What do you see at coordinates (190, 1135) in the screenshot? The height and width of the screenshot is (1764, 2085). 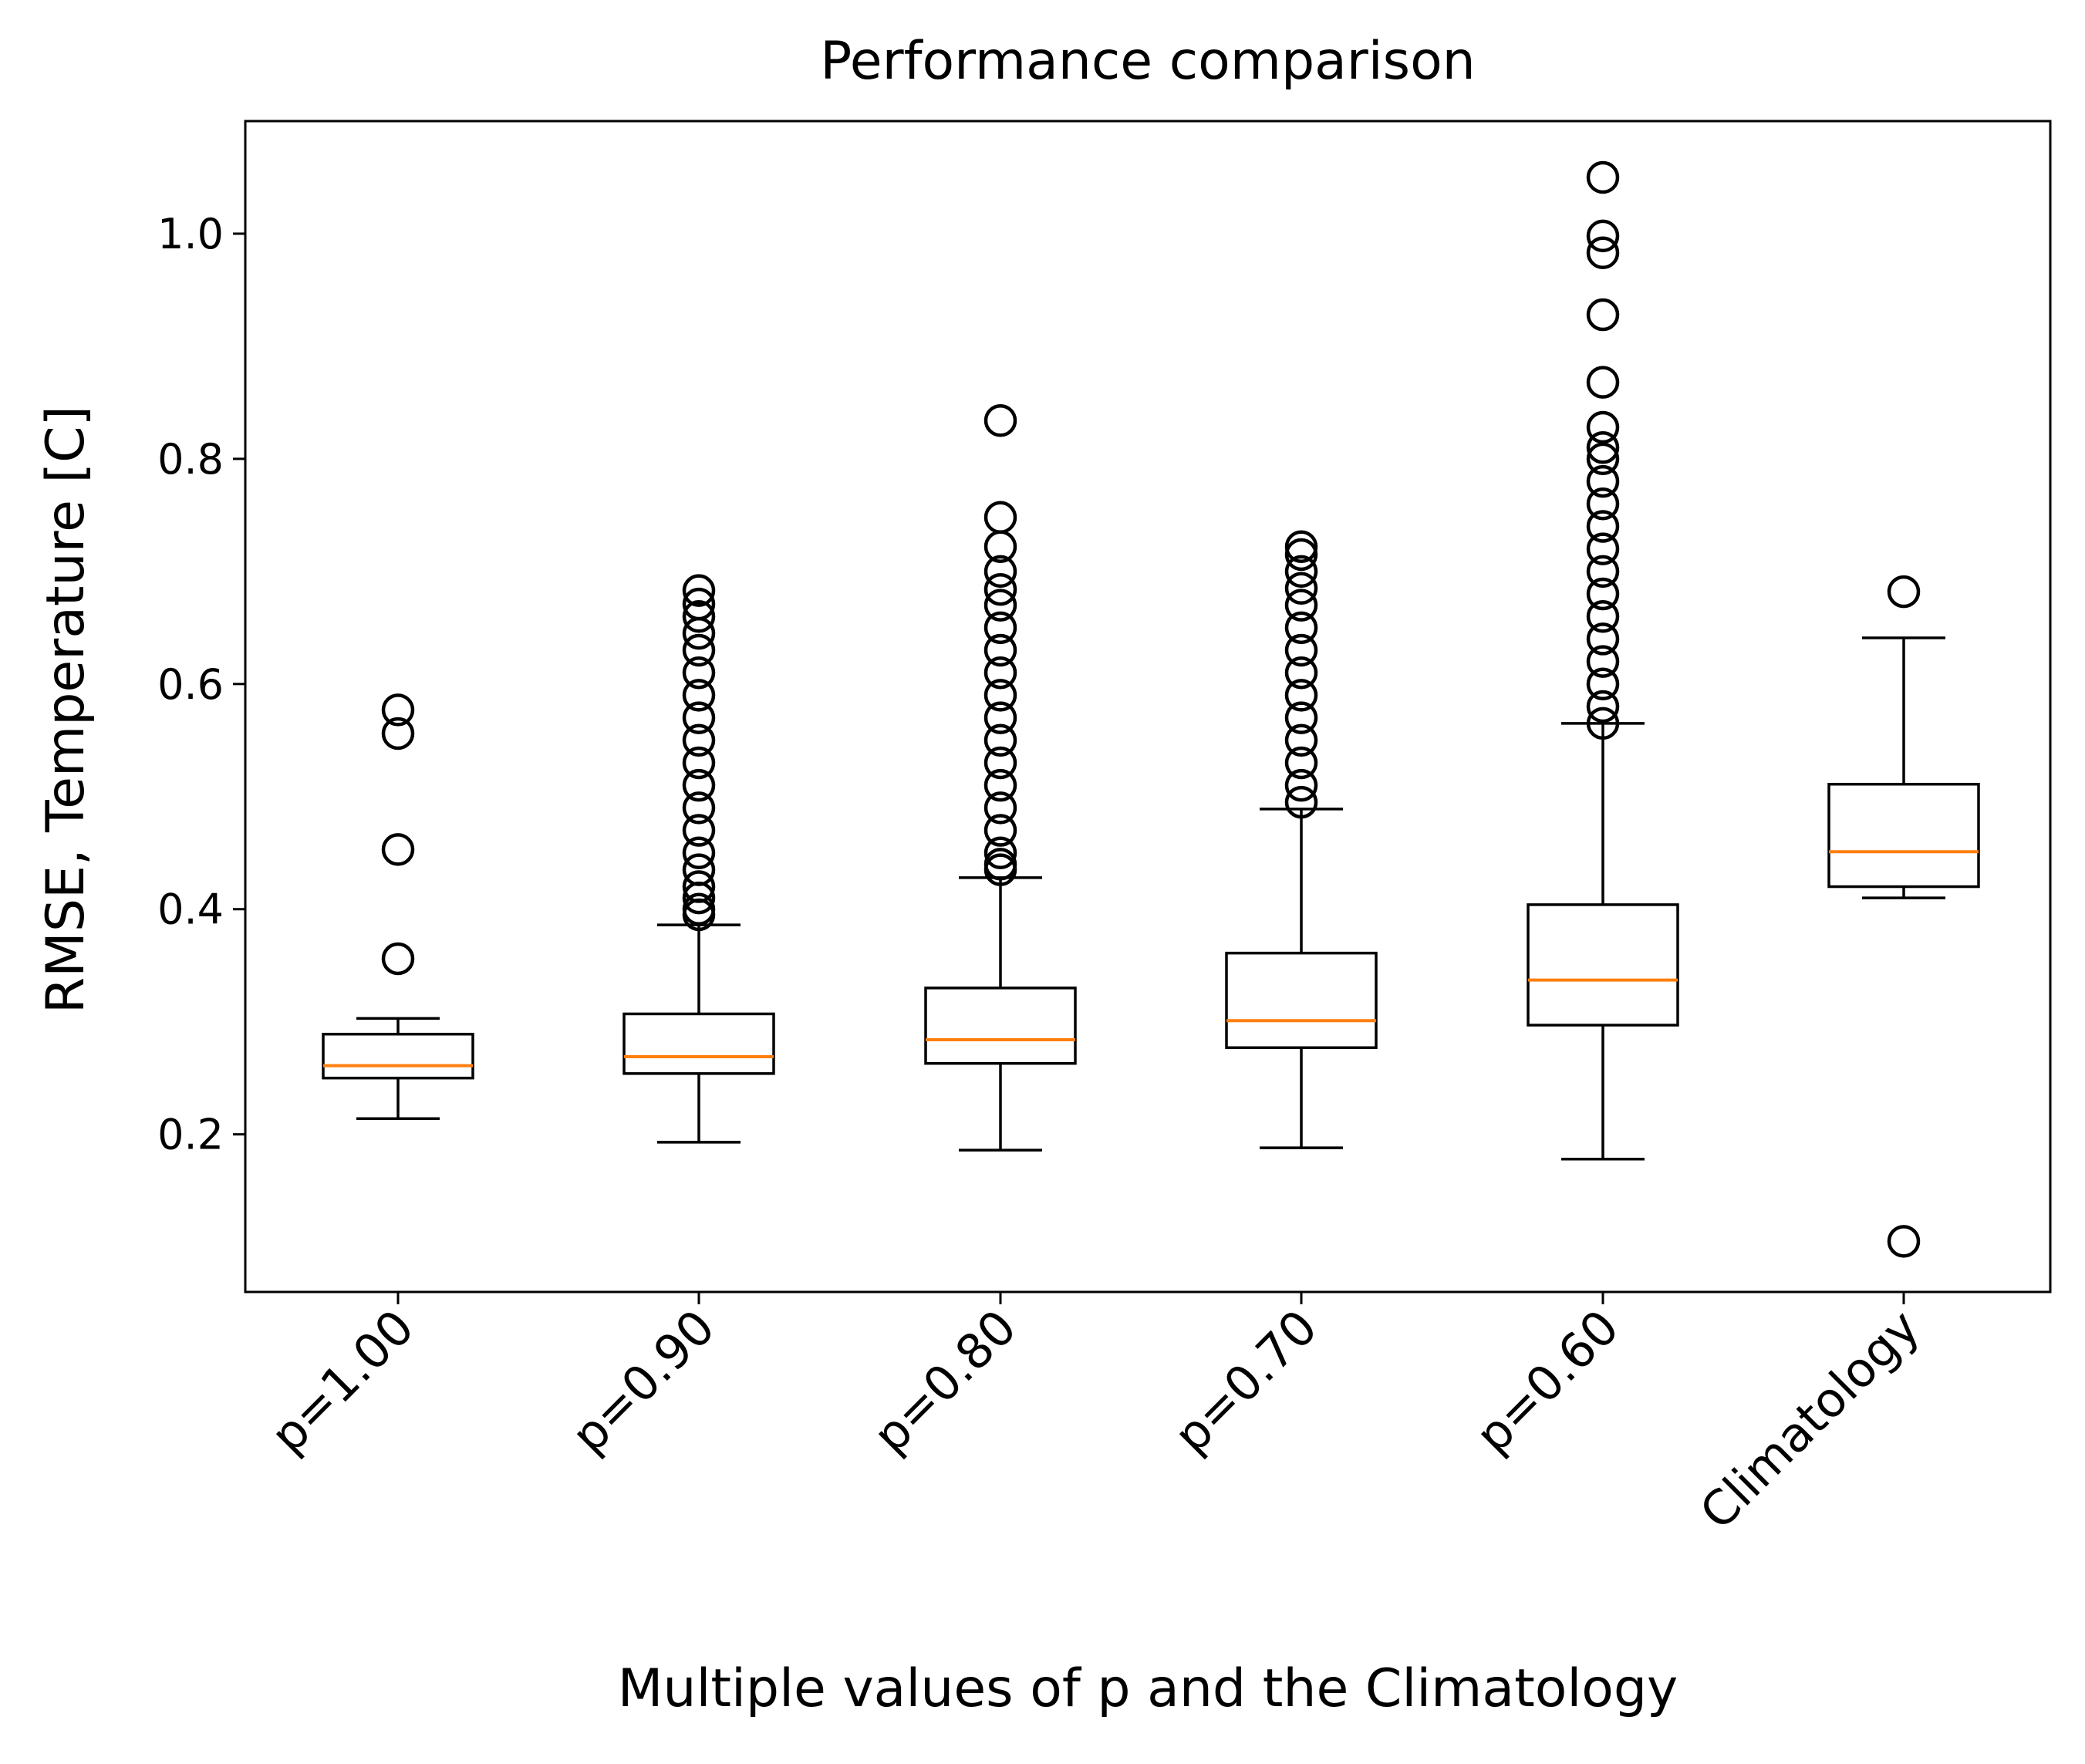 I see `y-tick-label: 0.2` at bounding box center [190, 1135].